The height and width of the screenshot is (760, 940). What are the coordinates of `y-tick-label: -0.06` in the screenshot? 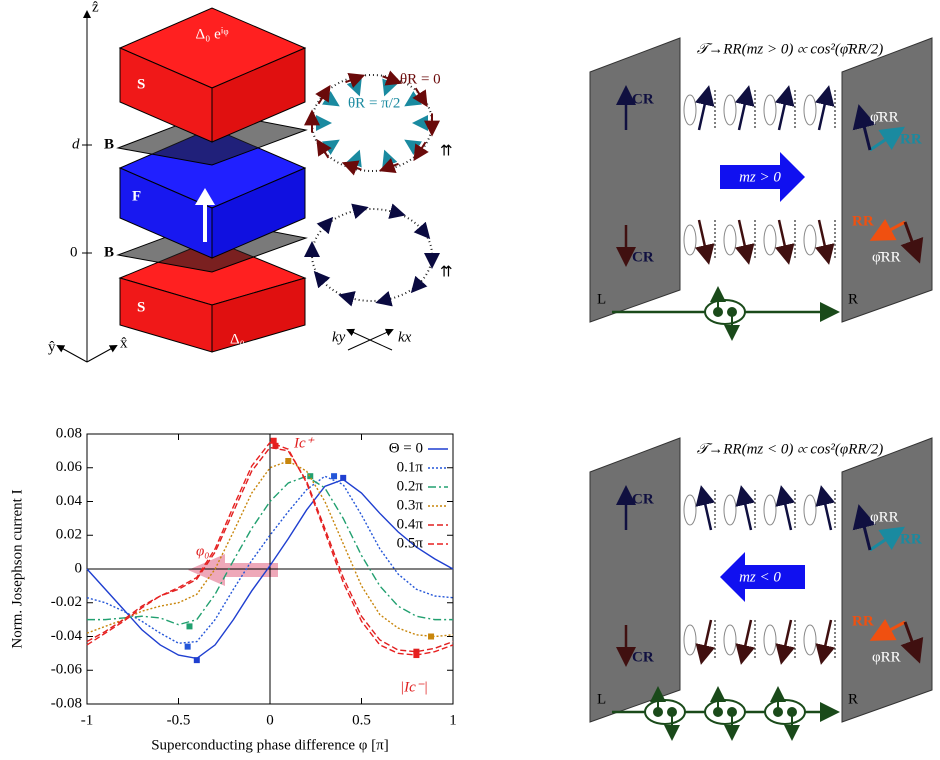 It's located at (67, 670).